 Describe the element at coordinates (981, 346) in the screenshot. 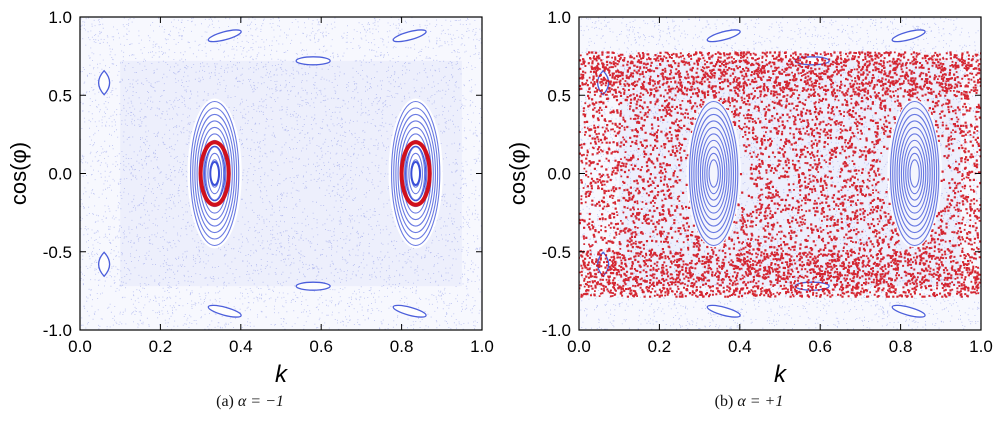

I see `x-tick-label: 1.0` at that location.